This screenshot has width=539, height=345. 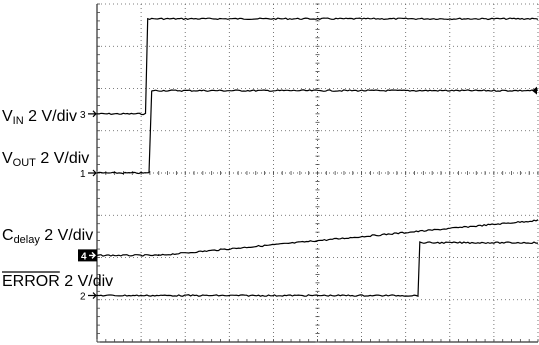 What do you see at coordinates (18, 121) in the screenshot?
I see `label-subscript: IN` at bounding box center [18, 121].